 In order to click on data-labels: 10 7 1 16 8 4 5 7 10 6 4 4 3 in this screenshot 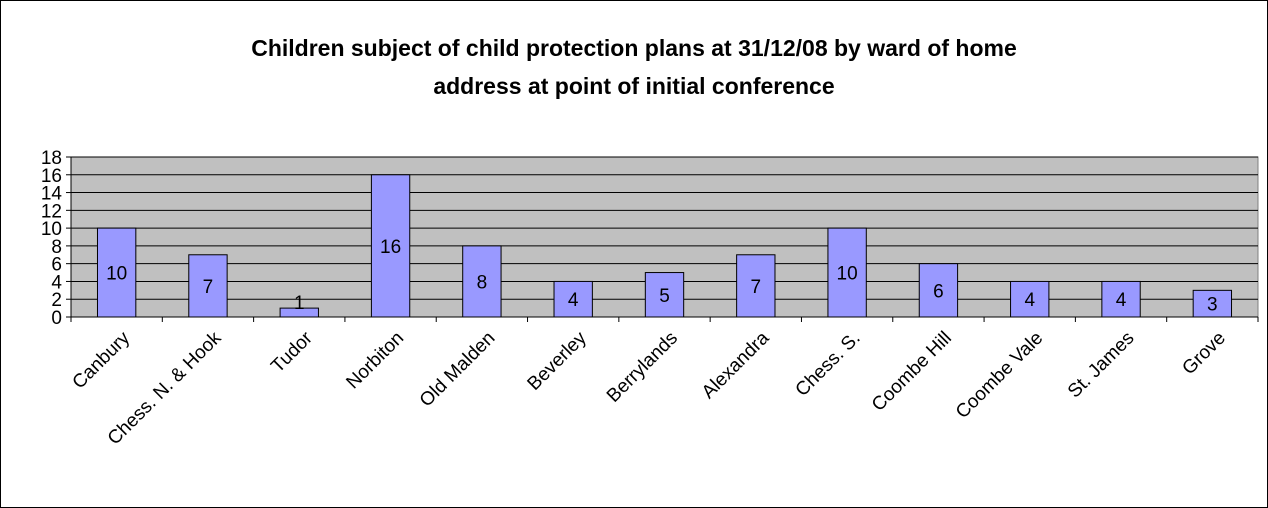, I will do `click(662, 276)`.